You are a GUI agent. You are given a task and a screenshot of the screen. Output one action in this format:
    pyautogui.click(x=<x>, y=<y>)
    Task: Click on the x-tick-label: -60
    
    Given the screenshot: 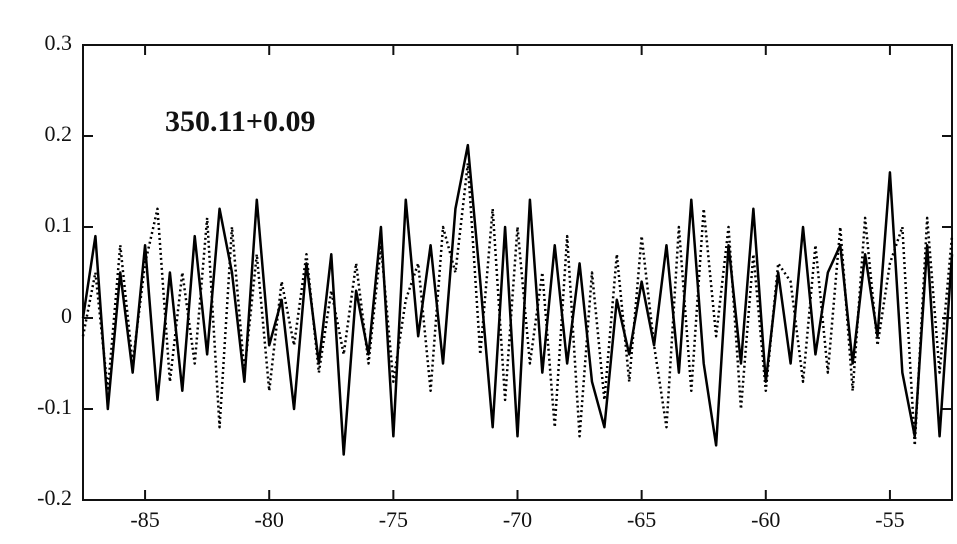 What is the action you would take?
    pyautogui.click(x=765, y=519)
    